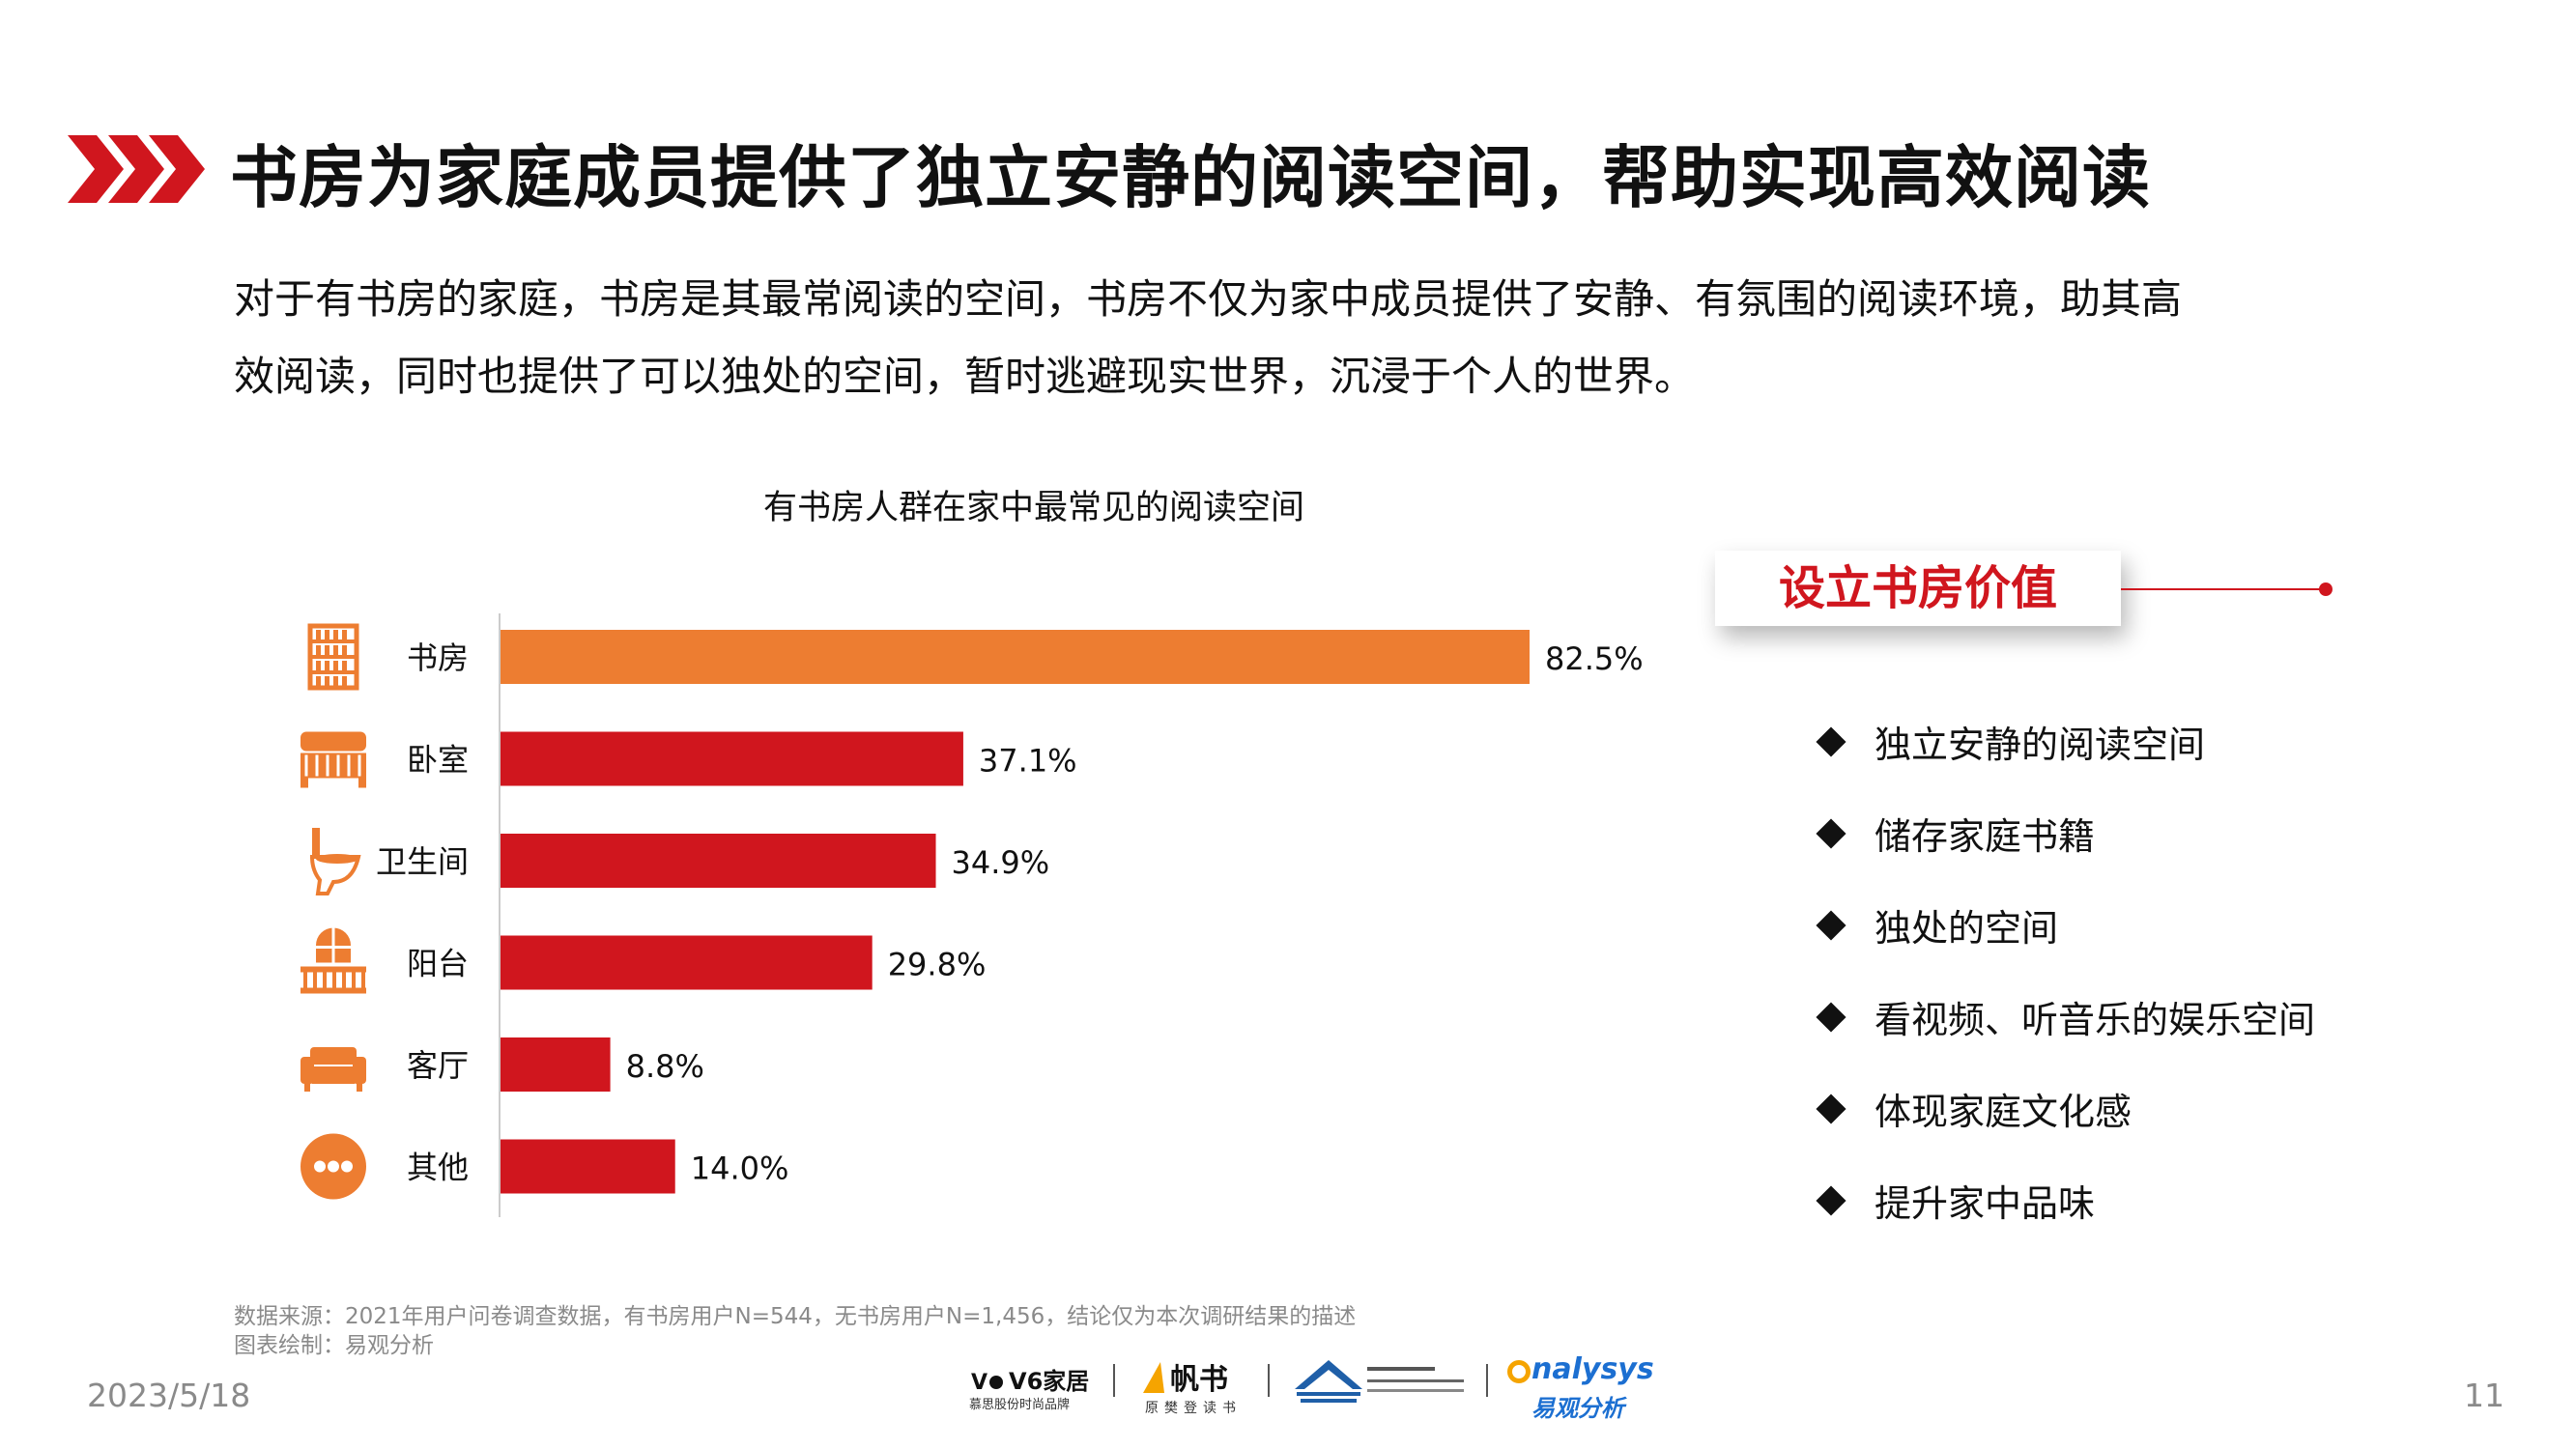  Describe the element at coordinates (1329, 1381) in the screenshot. I see `library-mountain-logo-icon` at that location.